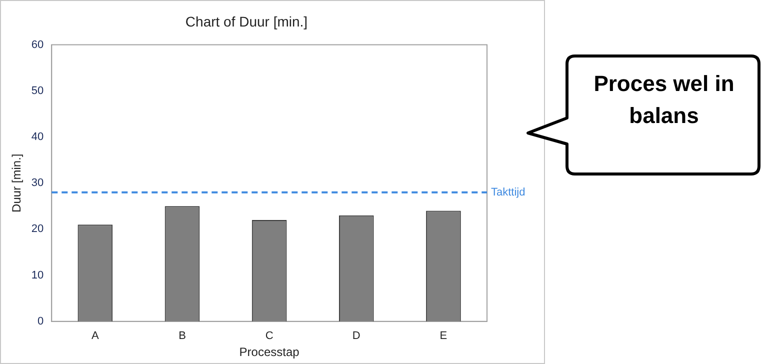 The height and width of the screenshot is (364, 773). Describe the element at coordinates (37, 183) in the screenshot. I see `y-tick-label: 30` at that location.